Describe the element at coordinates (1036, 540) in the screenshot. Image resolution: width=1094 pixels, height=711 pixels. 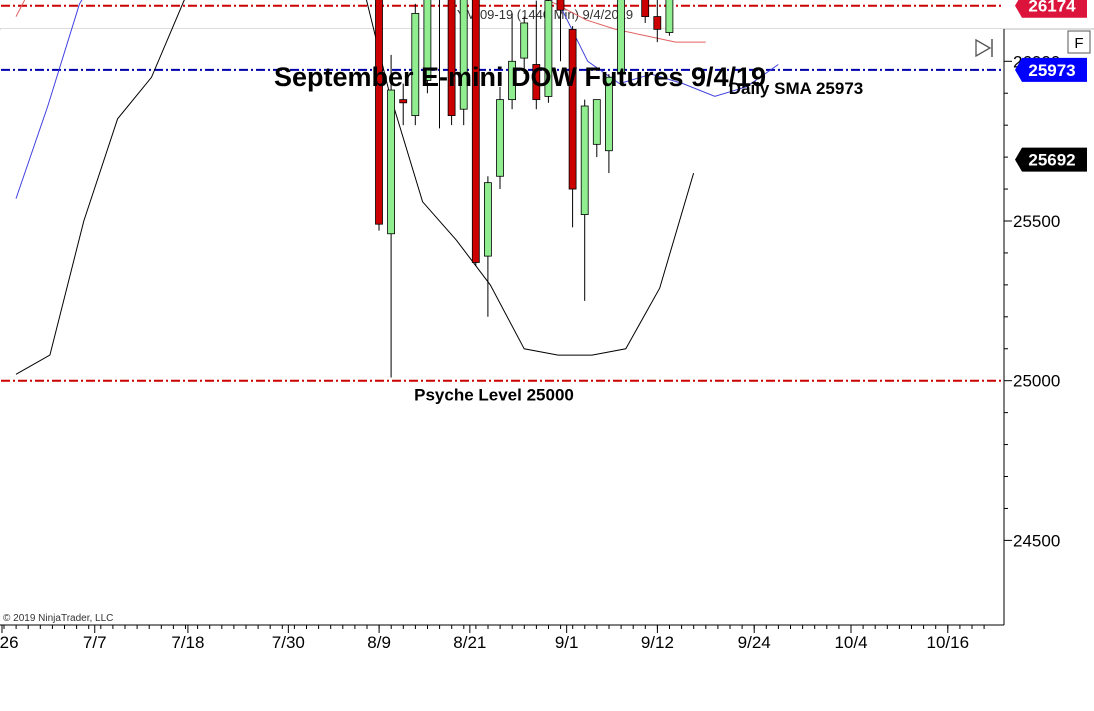
I see `y-tick-label: 24500` at that location.